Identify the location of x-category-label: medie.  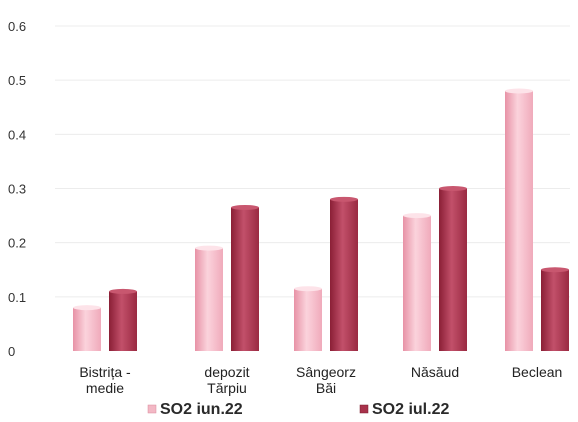
(105, 388).